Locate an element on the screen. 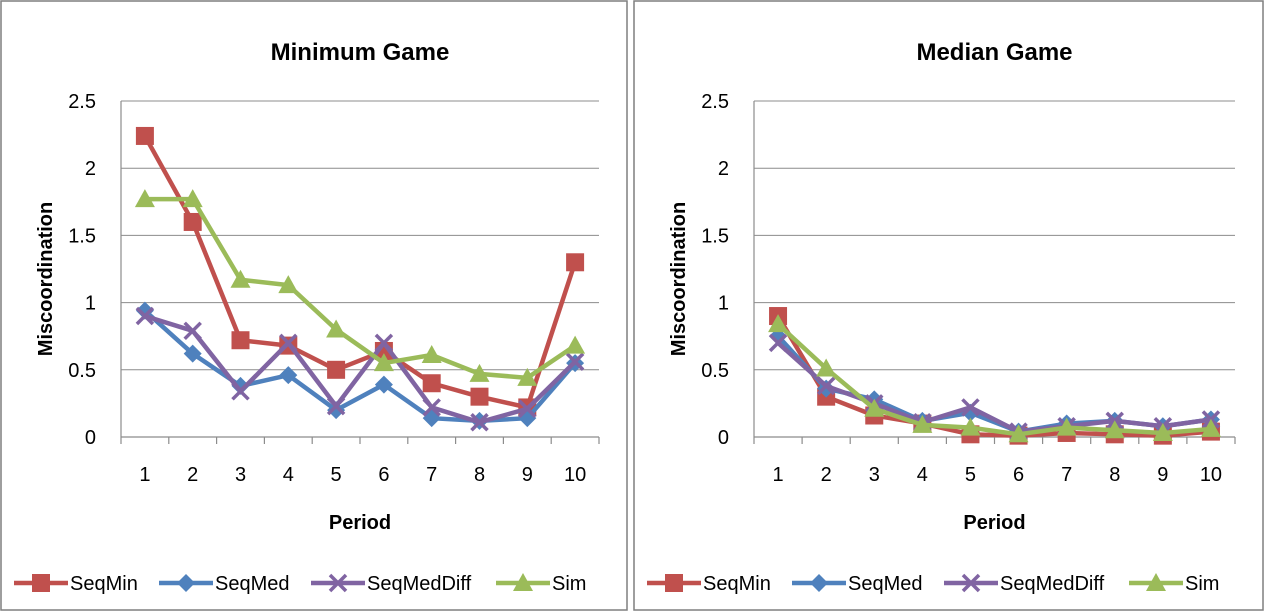  series-seqmeddiff is located at coordinates (360, 369).